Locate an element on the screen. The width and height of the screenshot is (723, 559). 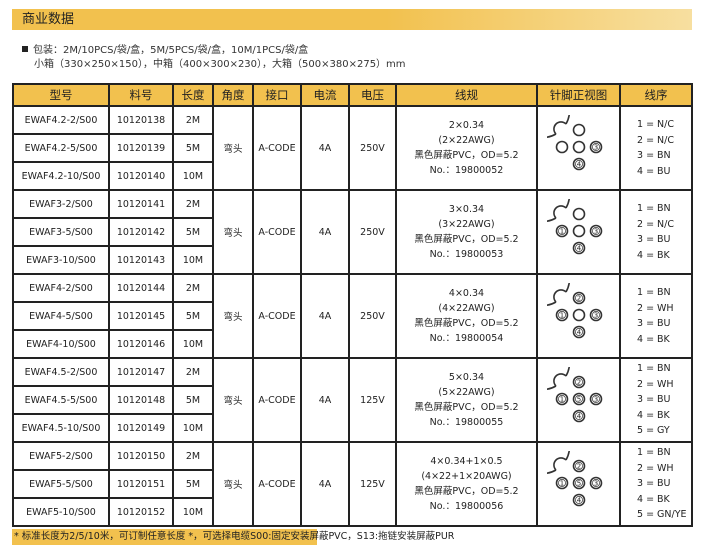
model-cell: EWAF3-10/S00 is located at coordinates (61, 260).